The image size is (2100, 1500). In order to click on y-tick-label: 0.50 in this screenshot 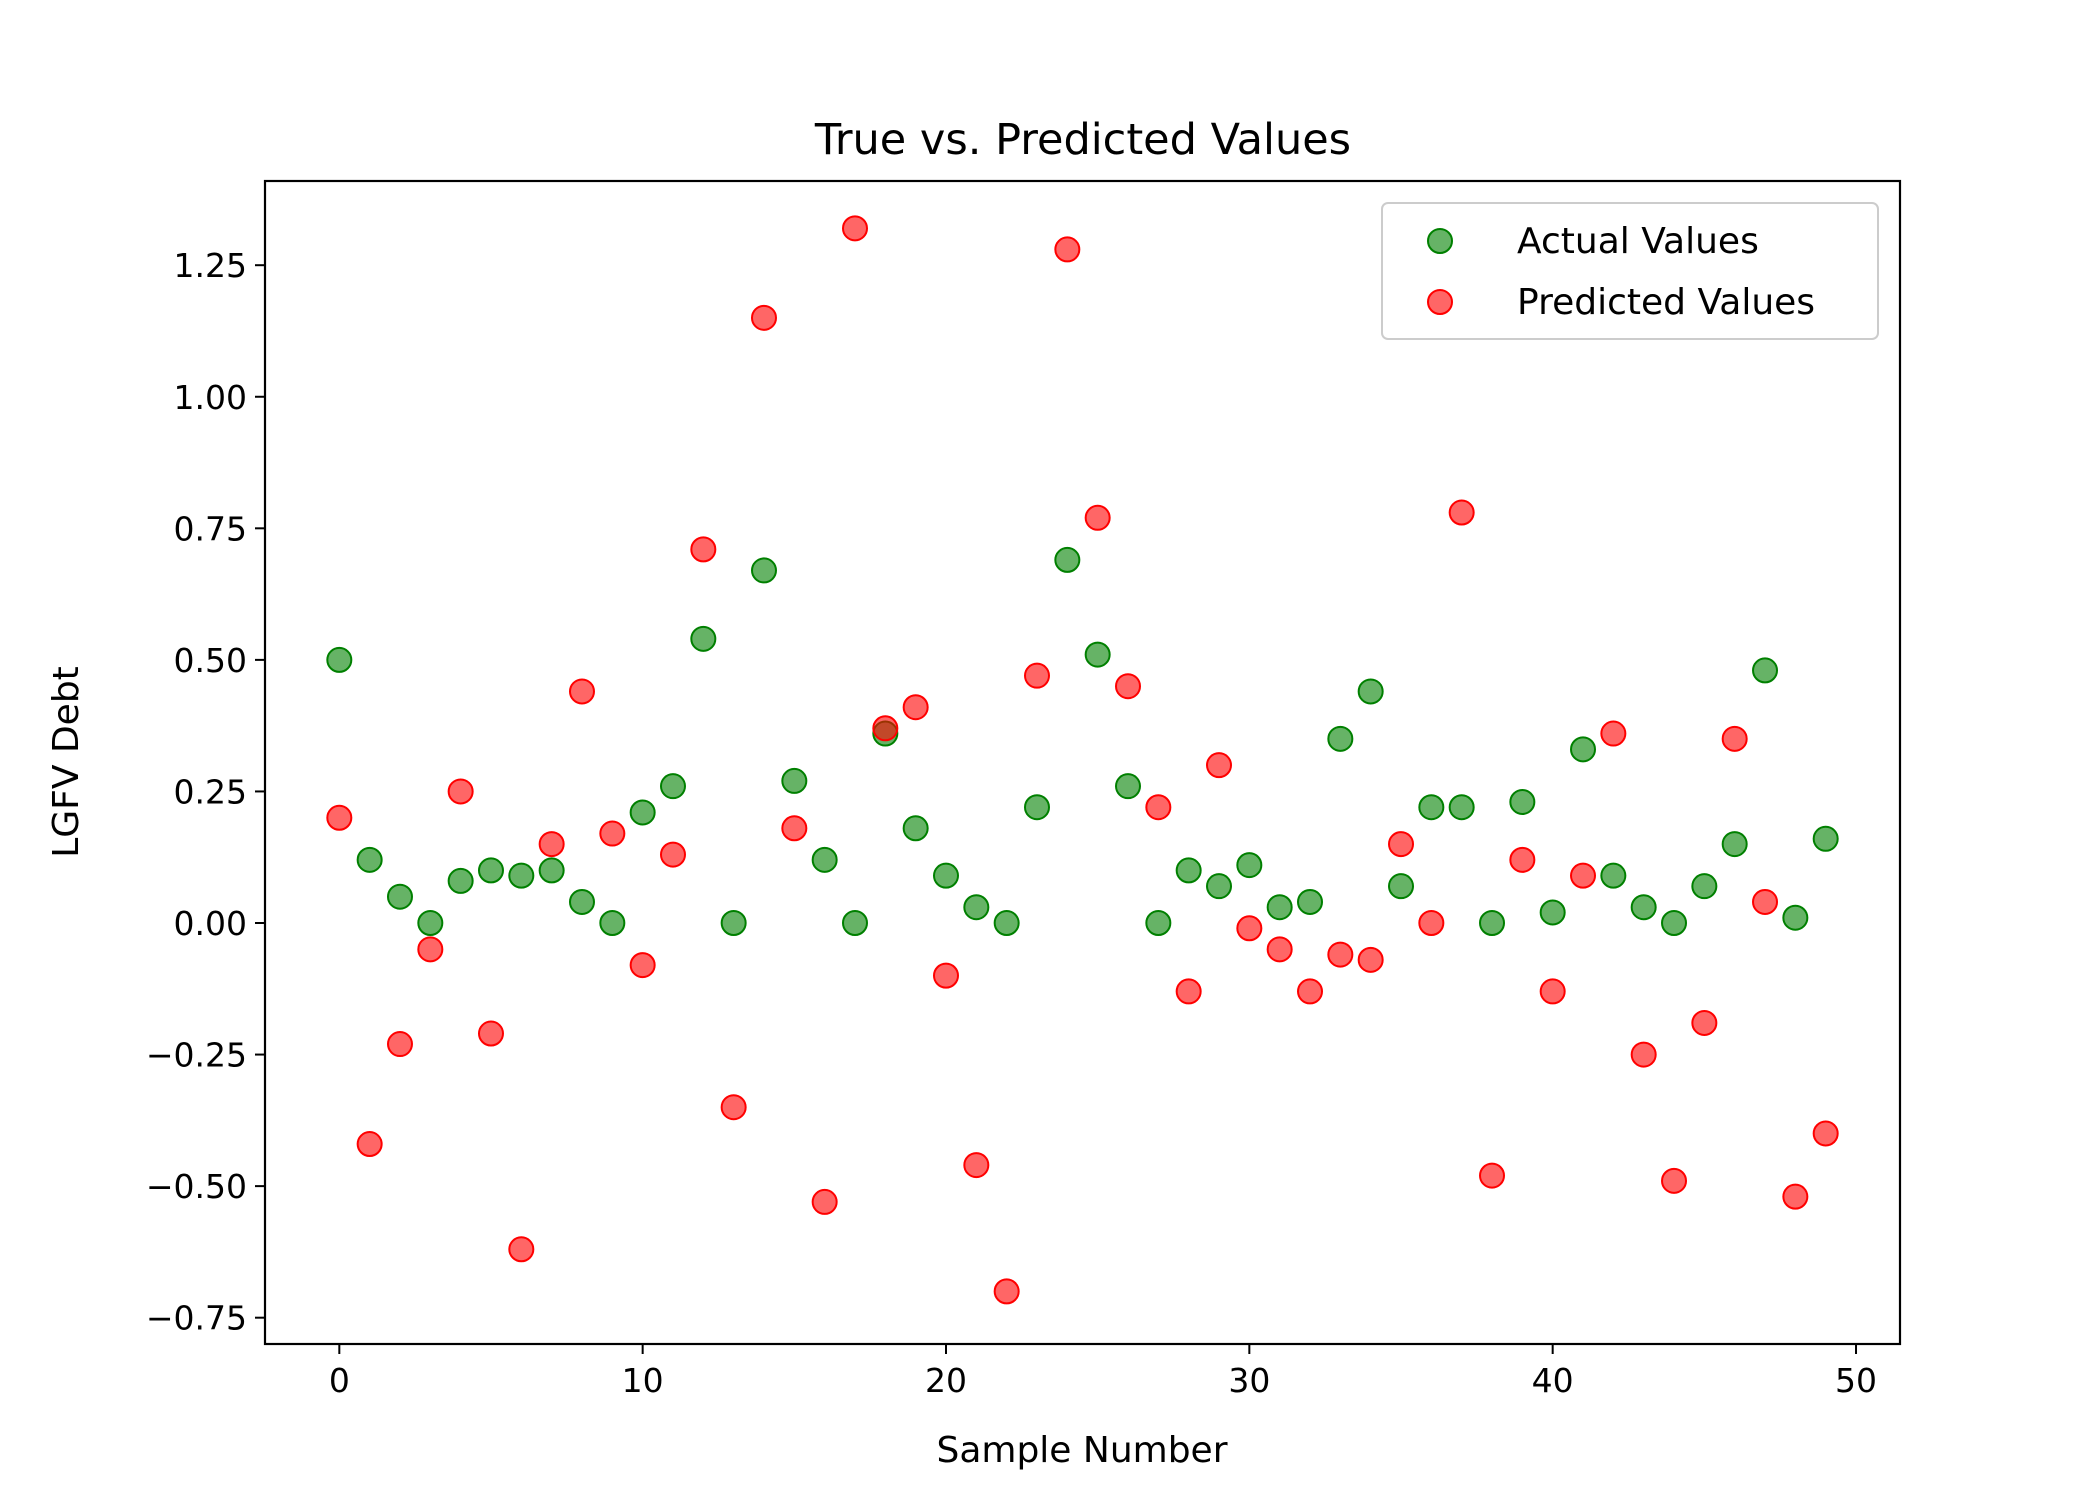, I will do `click(210, 660)`.